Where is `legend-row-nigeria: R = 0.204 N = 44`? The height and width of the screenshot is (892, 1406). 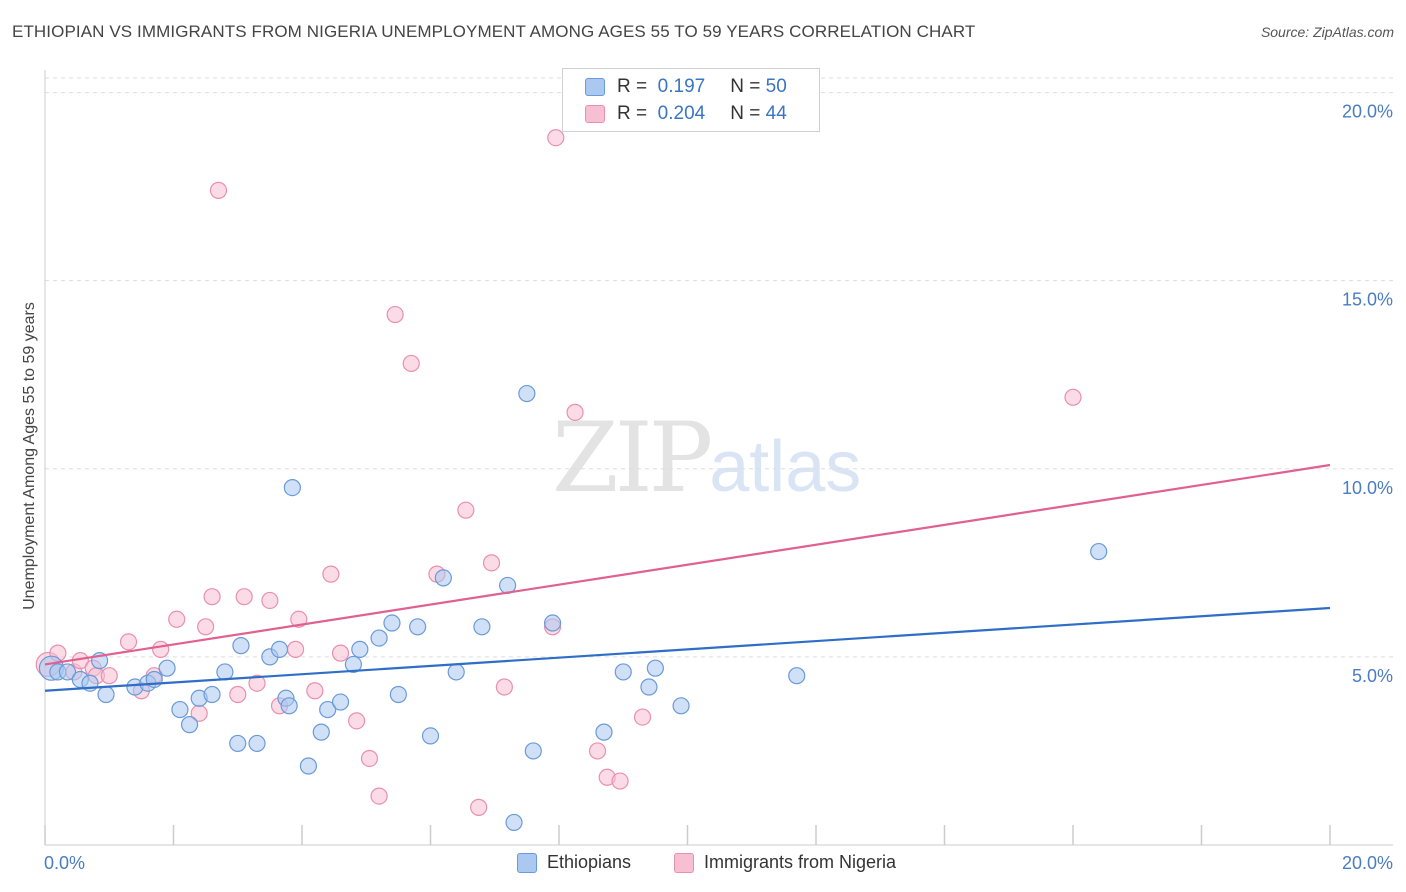
legend-row-nigeria: R = 0.204 N = 44 is located at coordinates (686, 114).